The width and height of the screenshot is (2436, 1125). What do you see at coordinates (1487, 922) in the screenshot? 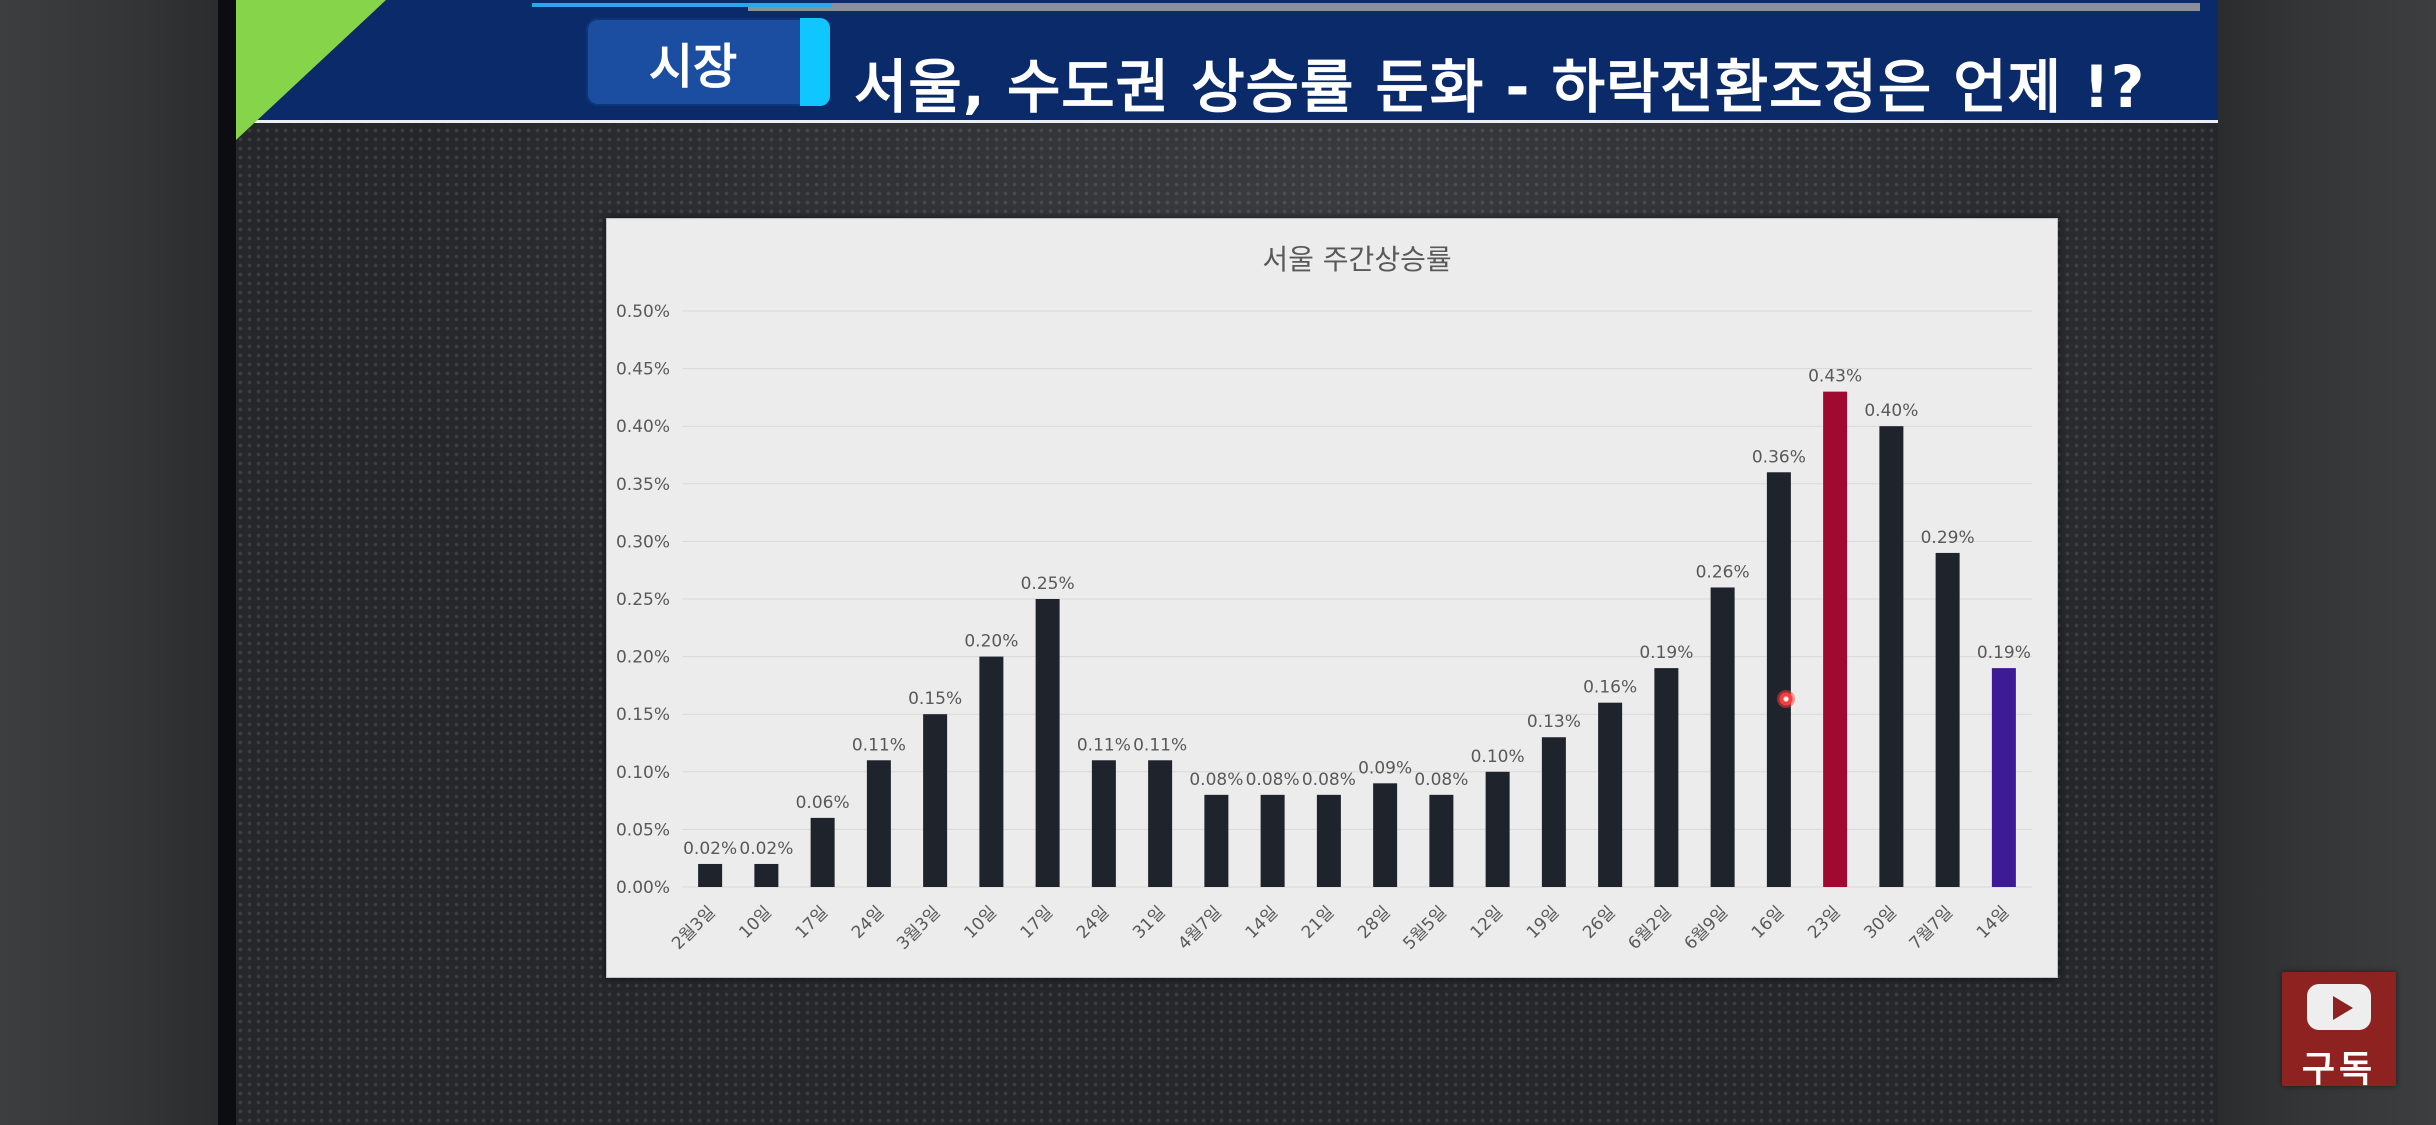
I see `x-tick-label: 12일` at bounding box center [1487, 922].